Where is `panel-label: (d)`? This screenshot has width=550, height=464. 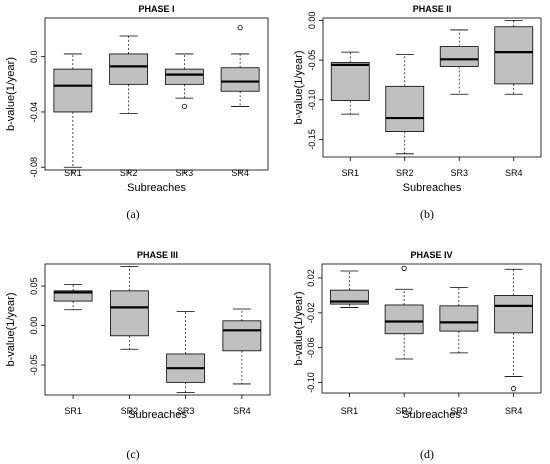
panel-label: (d) is located at coordinates (427, 454).